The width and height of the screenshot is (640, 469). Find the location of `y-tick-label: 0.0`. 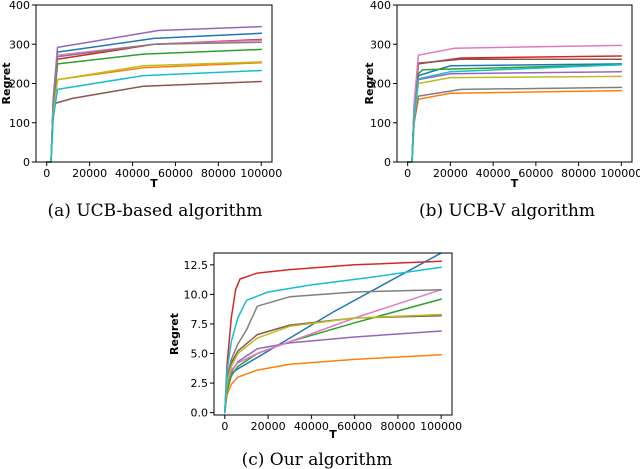

y-tick-label: 0.0 is located at coordinates (200, 413).